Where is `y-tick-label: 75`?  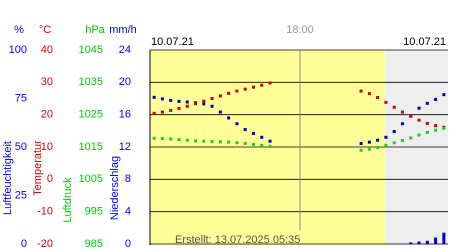 y-tick-label: 75 is located at coordinates (21, 98).